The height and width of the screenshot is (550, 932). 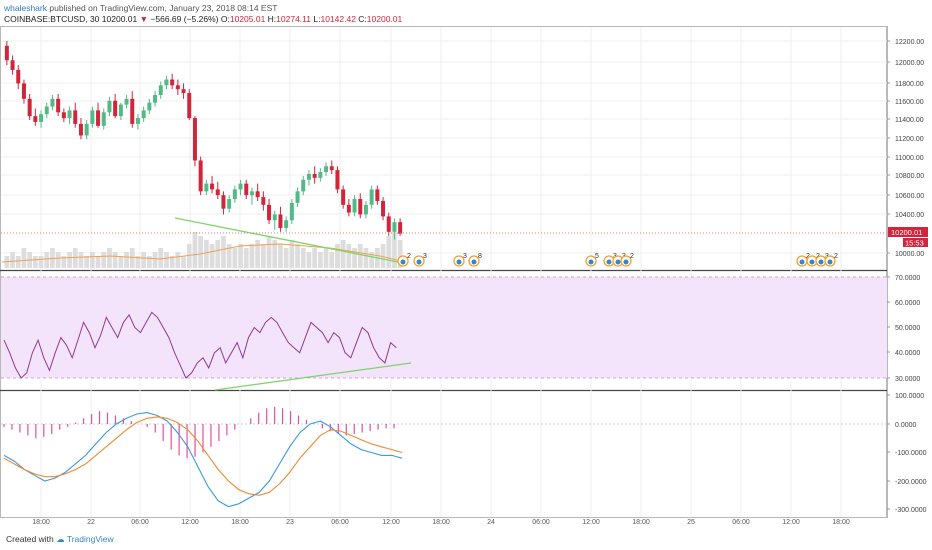 I want to click on current-price-label-bg, so click(x=908, y=232).